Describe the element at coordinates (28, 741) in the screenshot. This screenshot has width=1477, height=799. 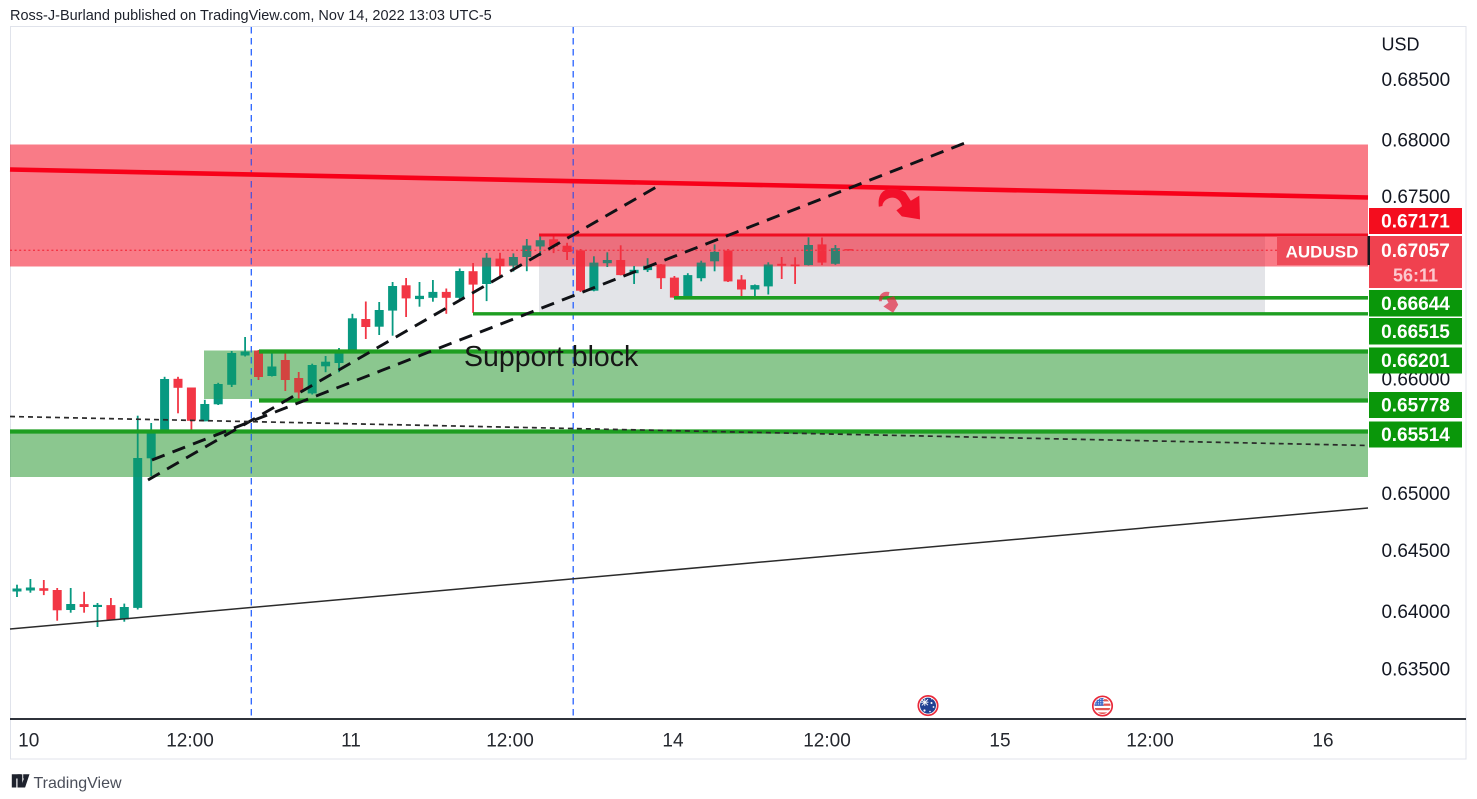
I see `svg-text: 10` at that location.